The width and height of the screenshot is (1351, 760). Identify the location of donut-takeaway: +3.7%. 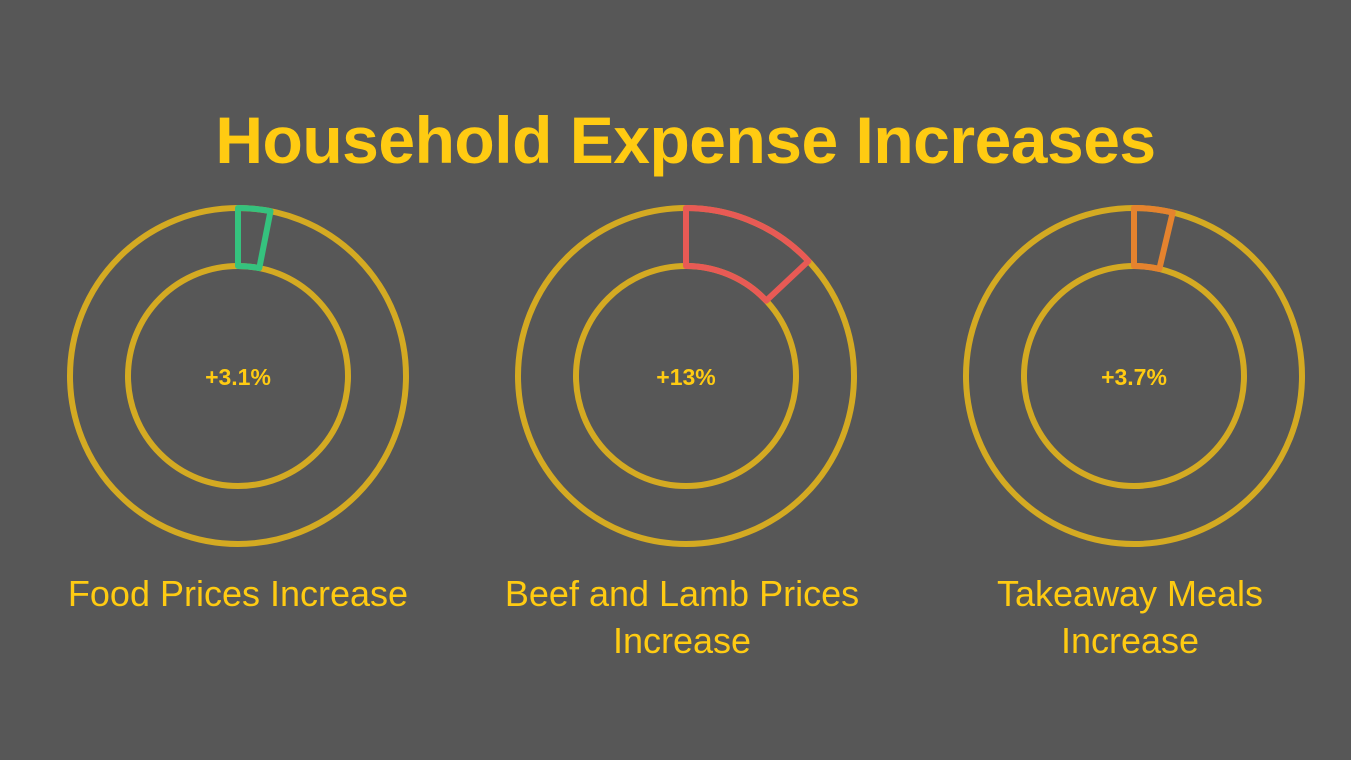
(1134, 376).